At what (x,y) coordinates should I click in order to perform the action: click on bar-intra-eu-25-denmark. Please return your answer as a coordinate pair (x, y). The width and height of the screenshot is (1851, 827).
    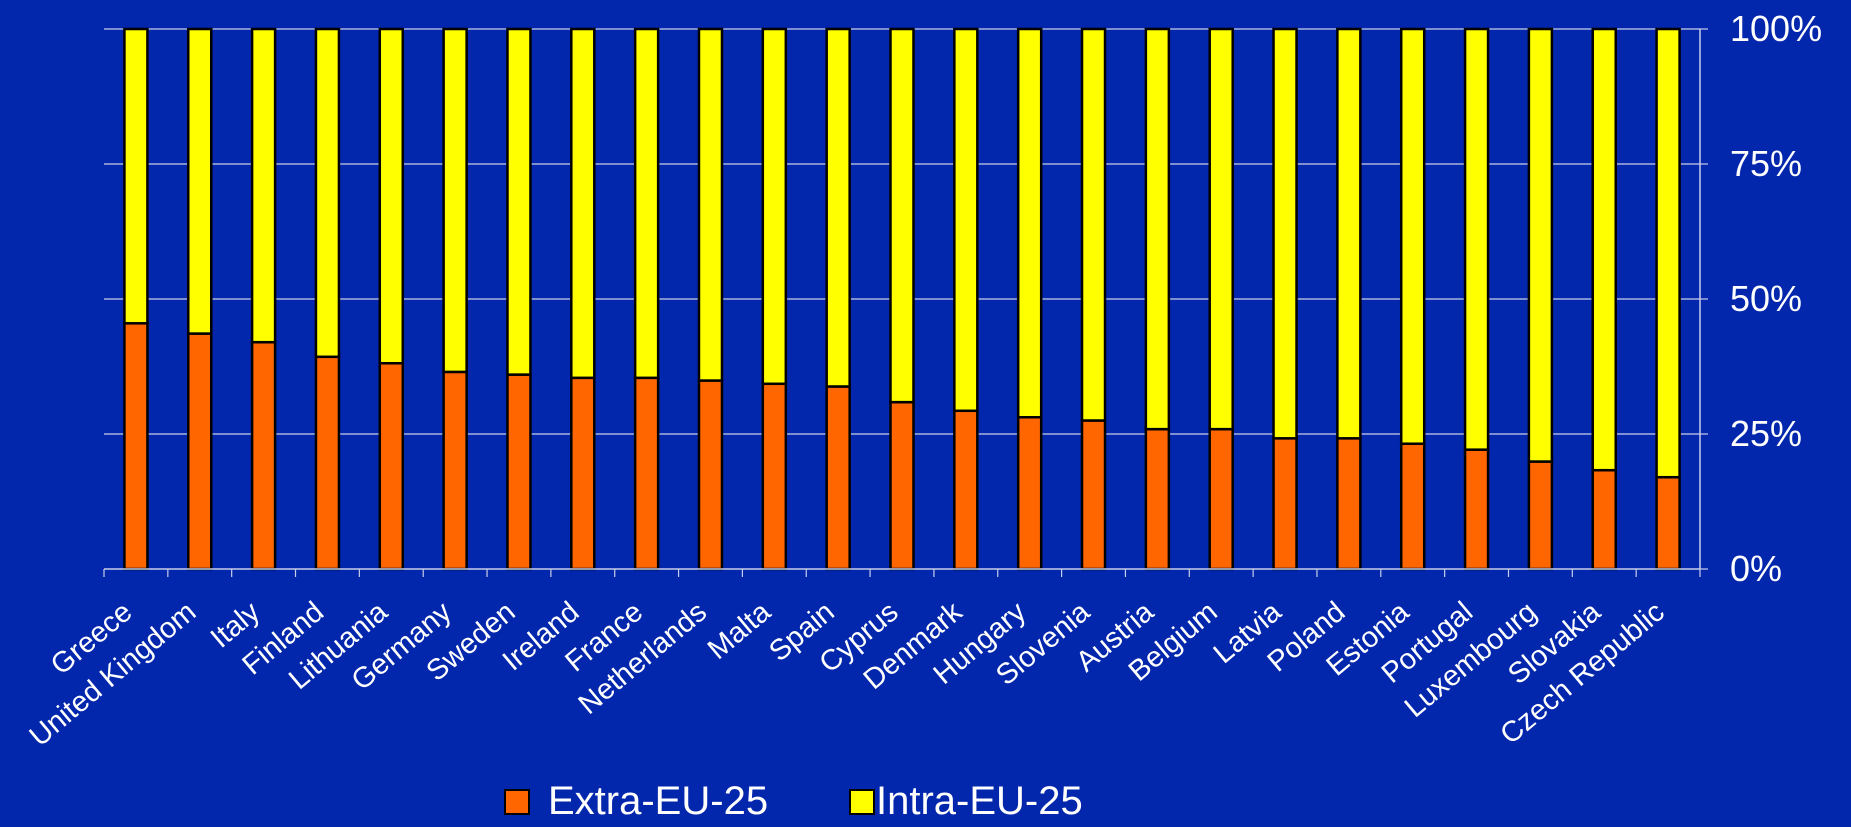
    Looking at the image, I should click on (966, 220).